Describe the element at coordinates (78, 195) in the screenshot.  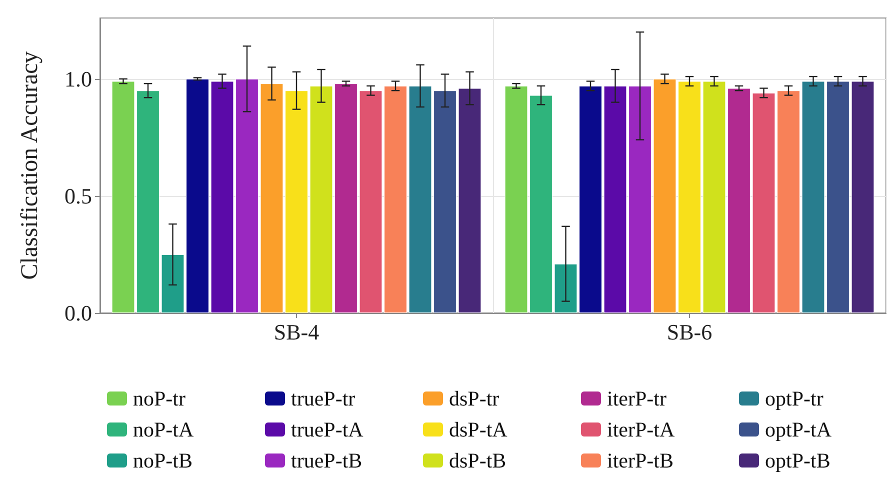
I see `y-tick-label: 0.5` at that location.